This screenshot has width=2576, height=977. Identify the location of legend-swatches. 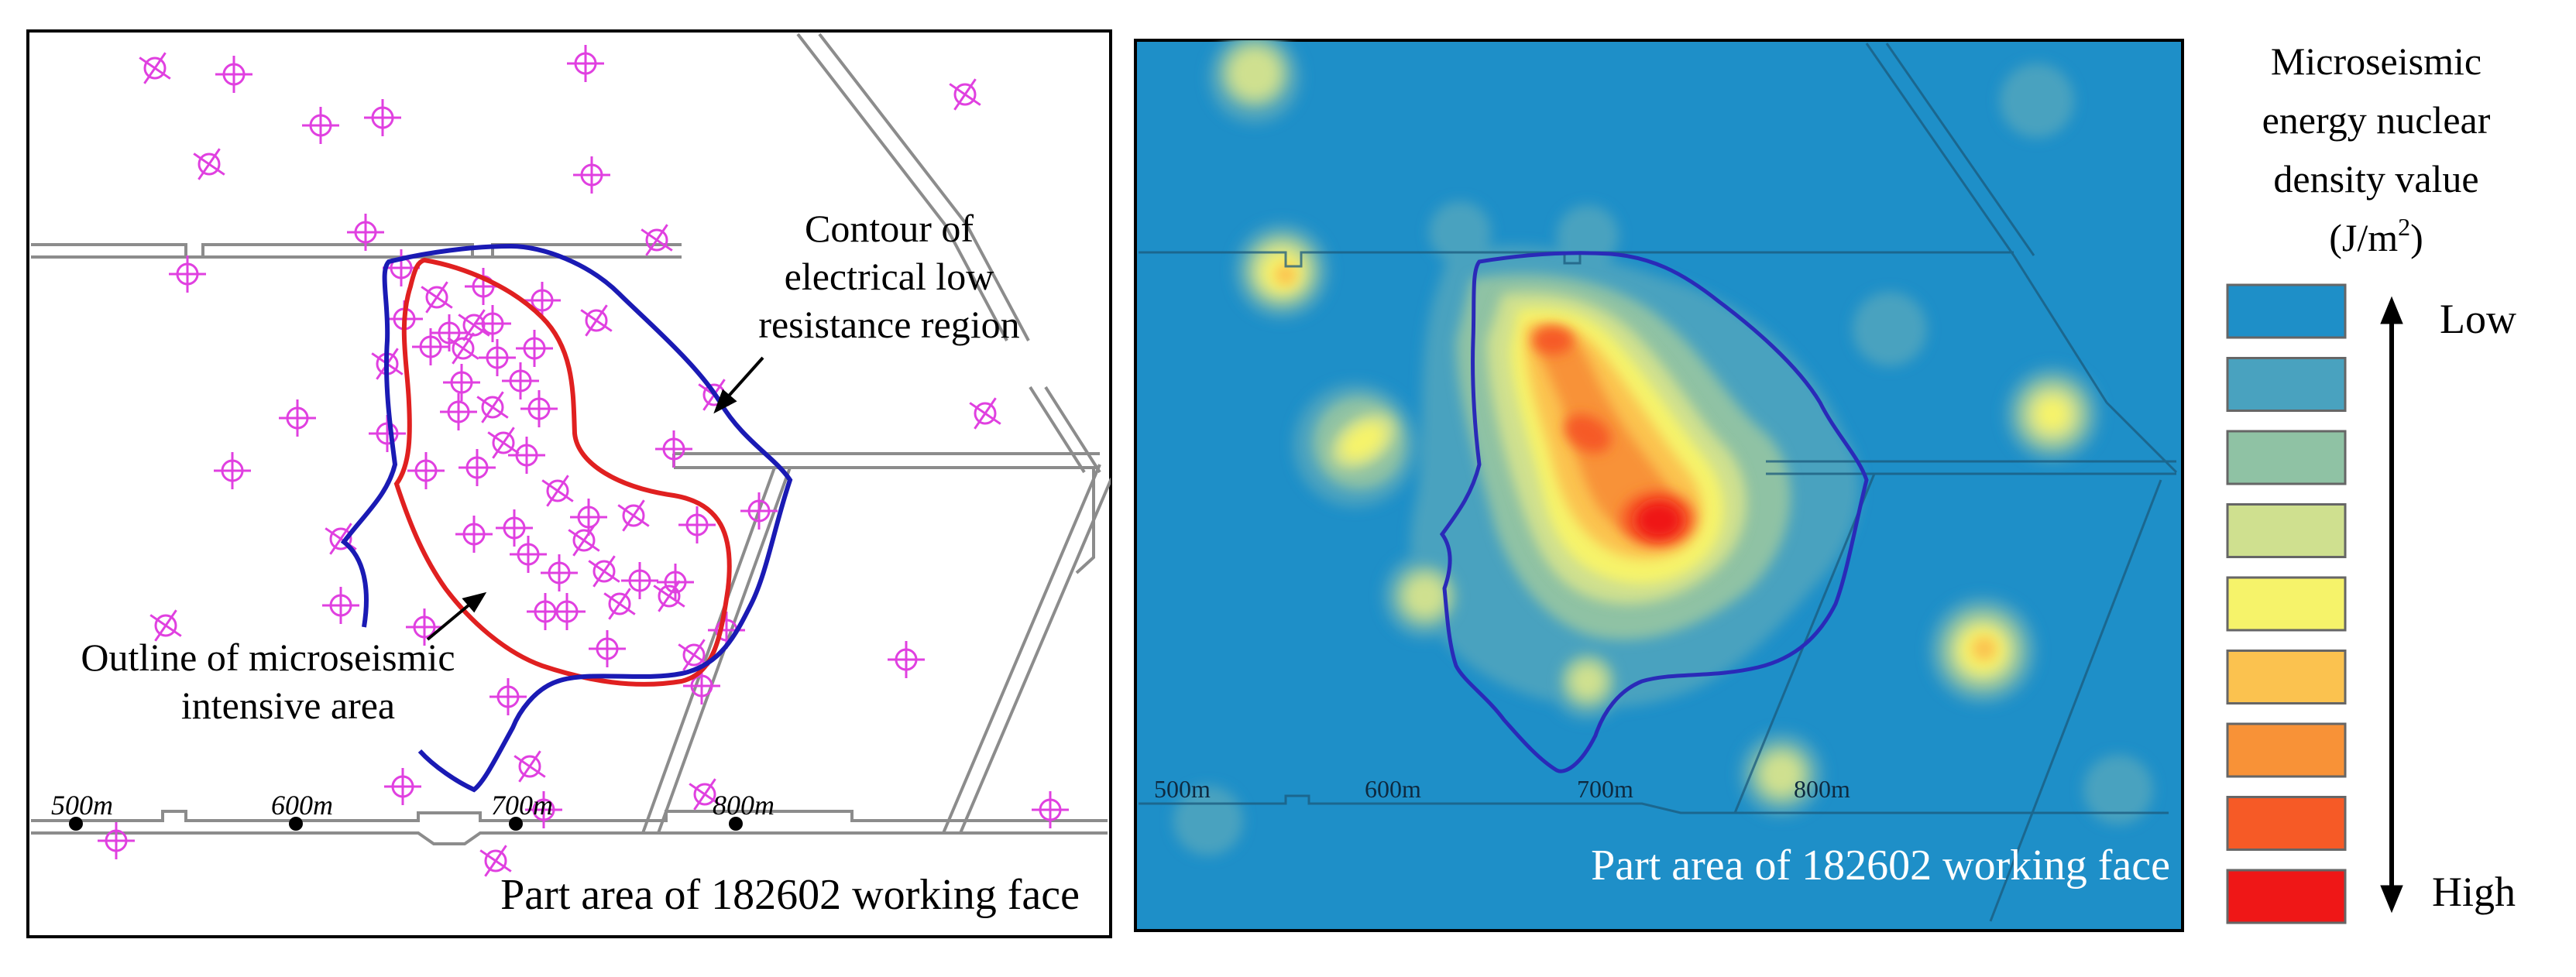
(2286, 603).